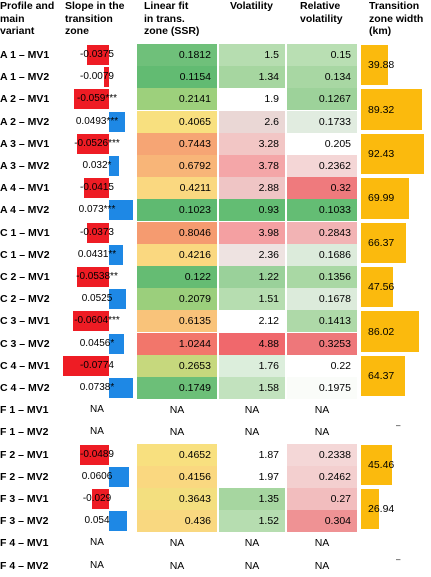 This screenshot has height=577, width=431. What do you see at coordinates (252, 476) in the screenshot?
I see `volatility-cell: 1.97` at bounding box center [252, 476].